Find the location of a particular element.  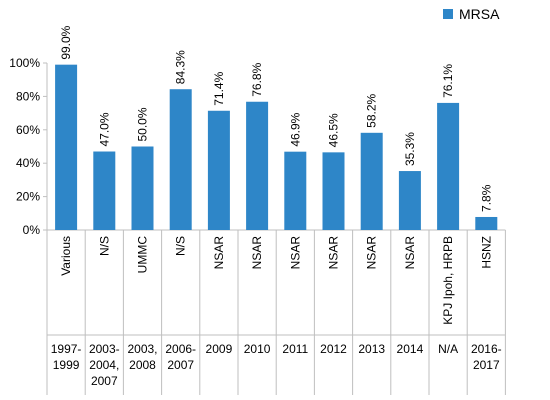

data-label: 50.0% is located at coordinates (143, 124).